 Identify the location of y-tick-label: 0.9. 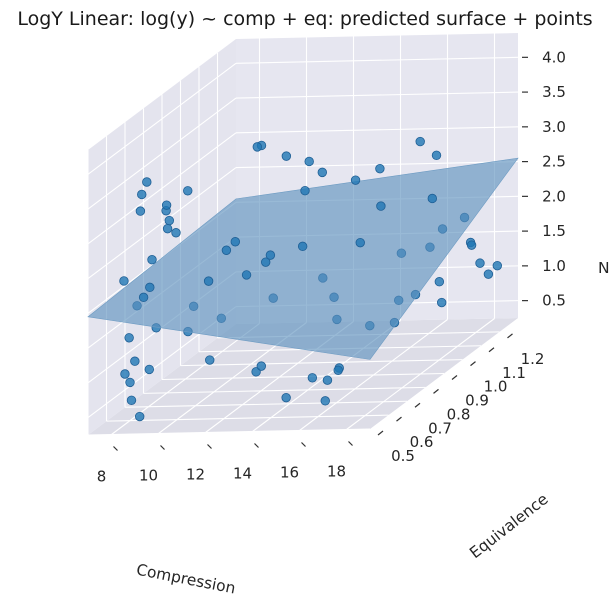
(477, 401).